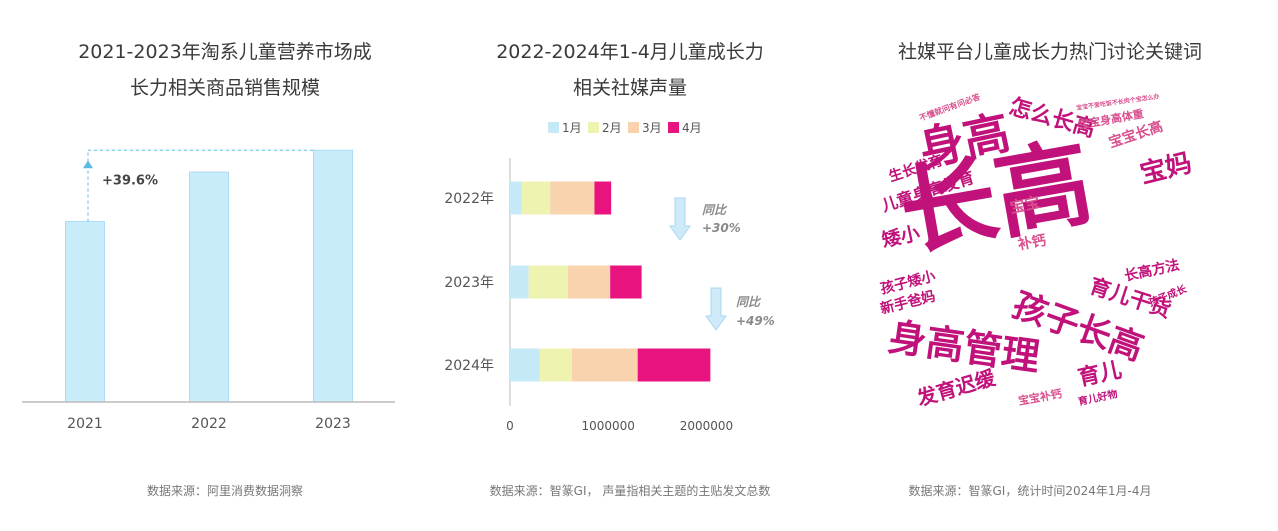 This screenshot has width=1278, height=531. I want to click on growth-arrow-head, so click(88, 164).